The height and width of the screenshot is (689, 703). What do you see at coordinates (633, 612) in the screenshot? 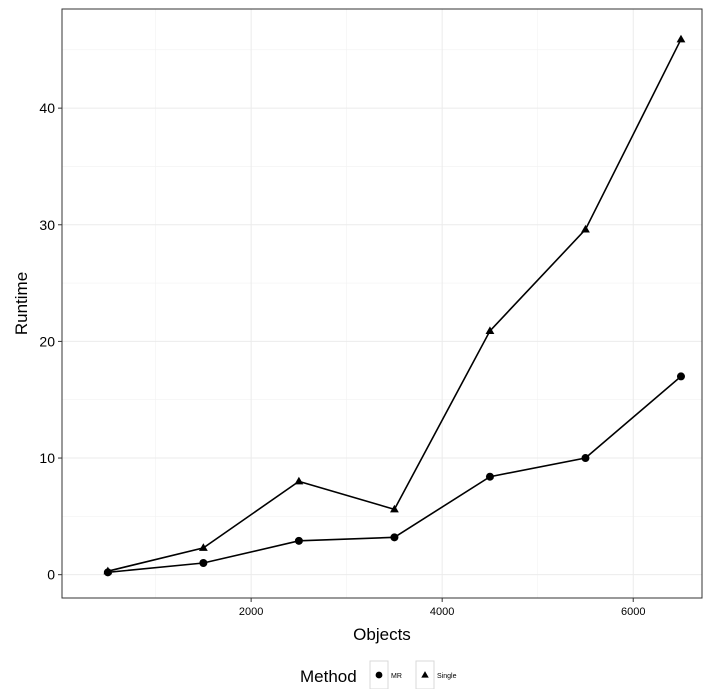
I see `x-tick-label: 6000` at bounding box center [633, 612].